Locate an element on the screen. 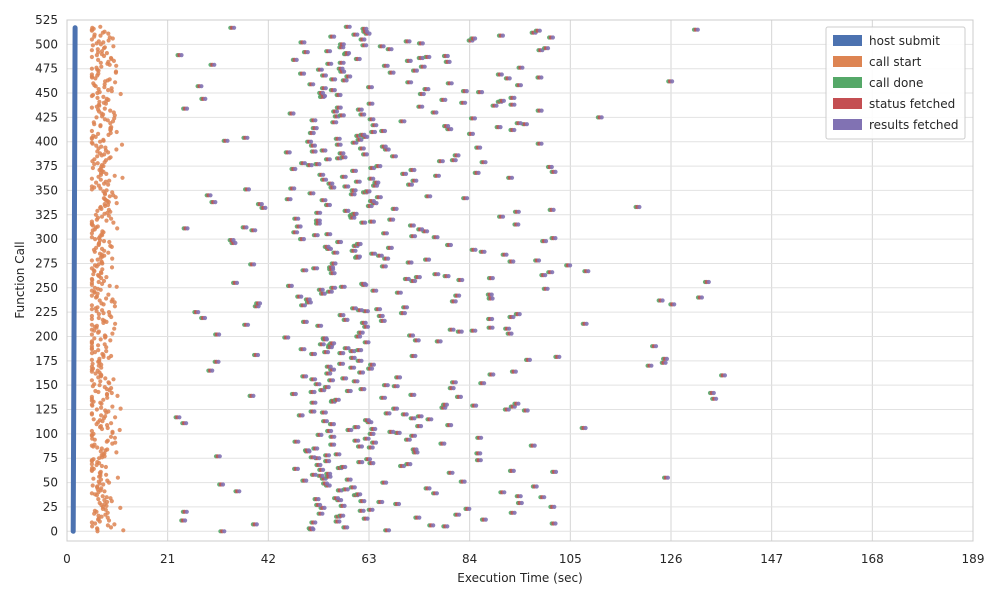 The height and width of the screenshot is (600, 1000). x-tick-label: 147 is located at coordinates (771, 559).